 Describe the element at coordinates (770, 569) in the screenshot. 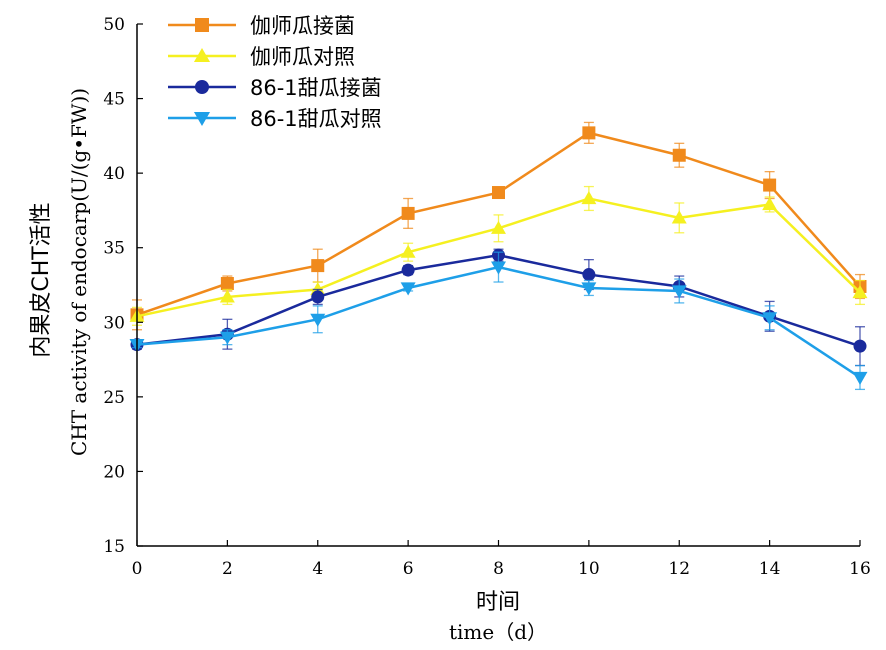

I see `x-tick-label: 14` at that location.